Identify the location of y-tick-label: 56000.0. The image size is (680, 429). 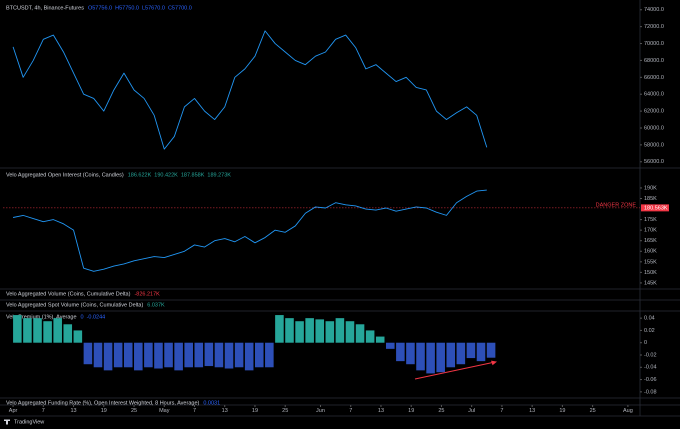
(654, 162).